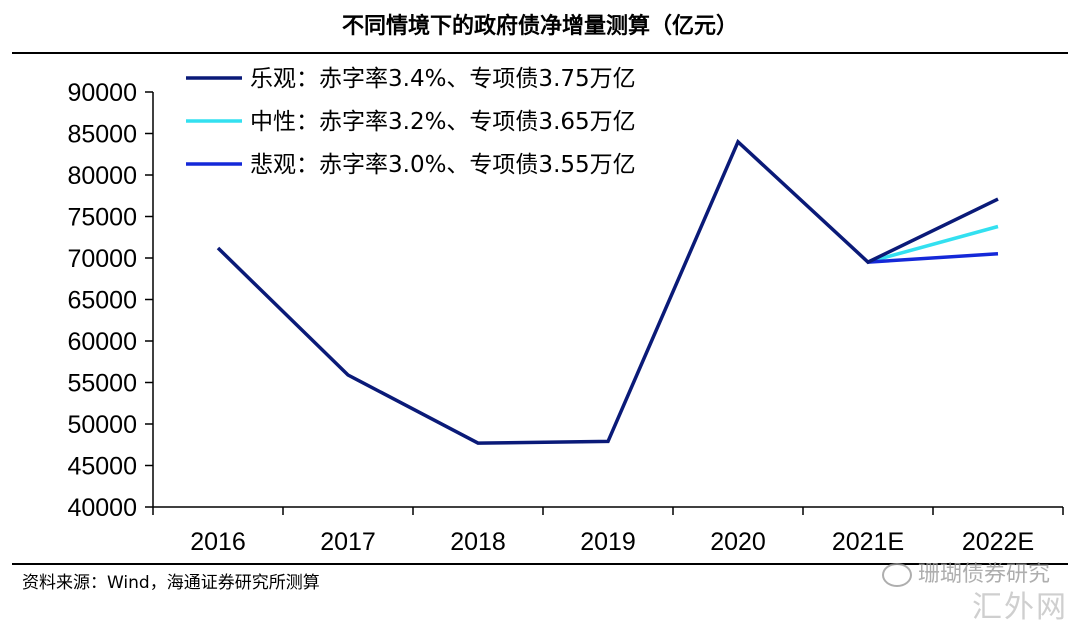 This screenshot has width=1080, height=626. What do you see at coordinates (348, 542) in the screenshot?
I see `x-tick-label: 2017` at bounding box center [348, 542].